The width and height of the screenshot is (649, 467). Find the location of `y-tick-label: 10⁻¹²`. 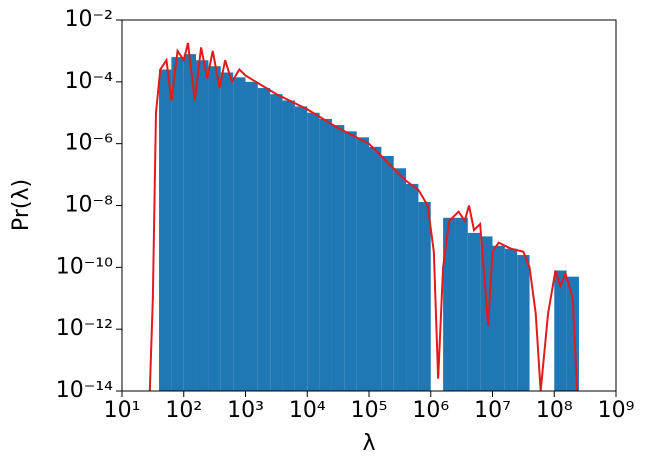

y-tick-label: 10⁻¹² is located at coordinates (84, 328).